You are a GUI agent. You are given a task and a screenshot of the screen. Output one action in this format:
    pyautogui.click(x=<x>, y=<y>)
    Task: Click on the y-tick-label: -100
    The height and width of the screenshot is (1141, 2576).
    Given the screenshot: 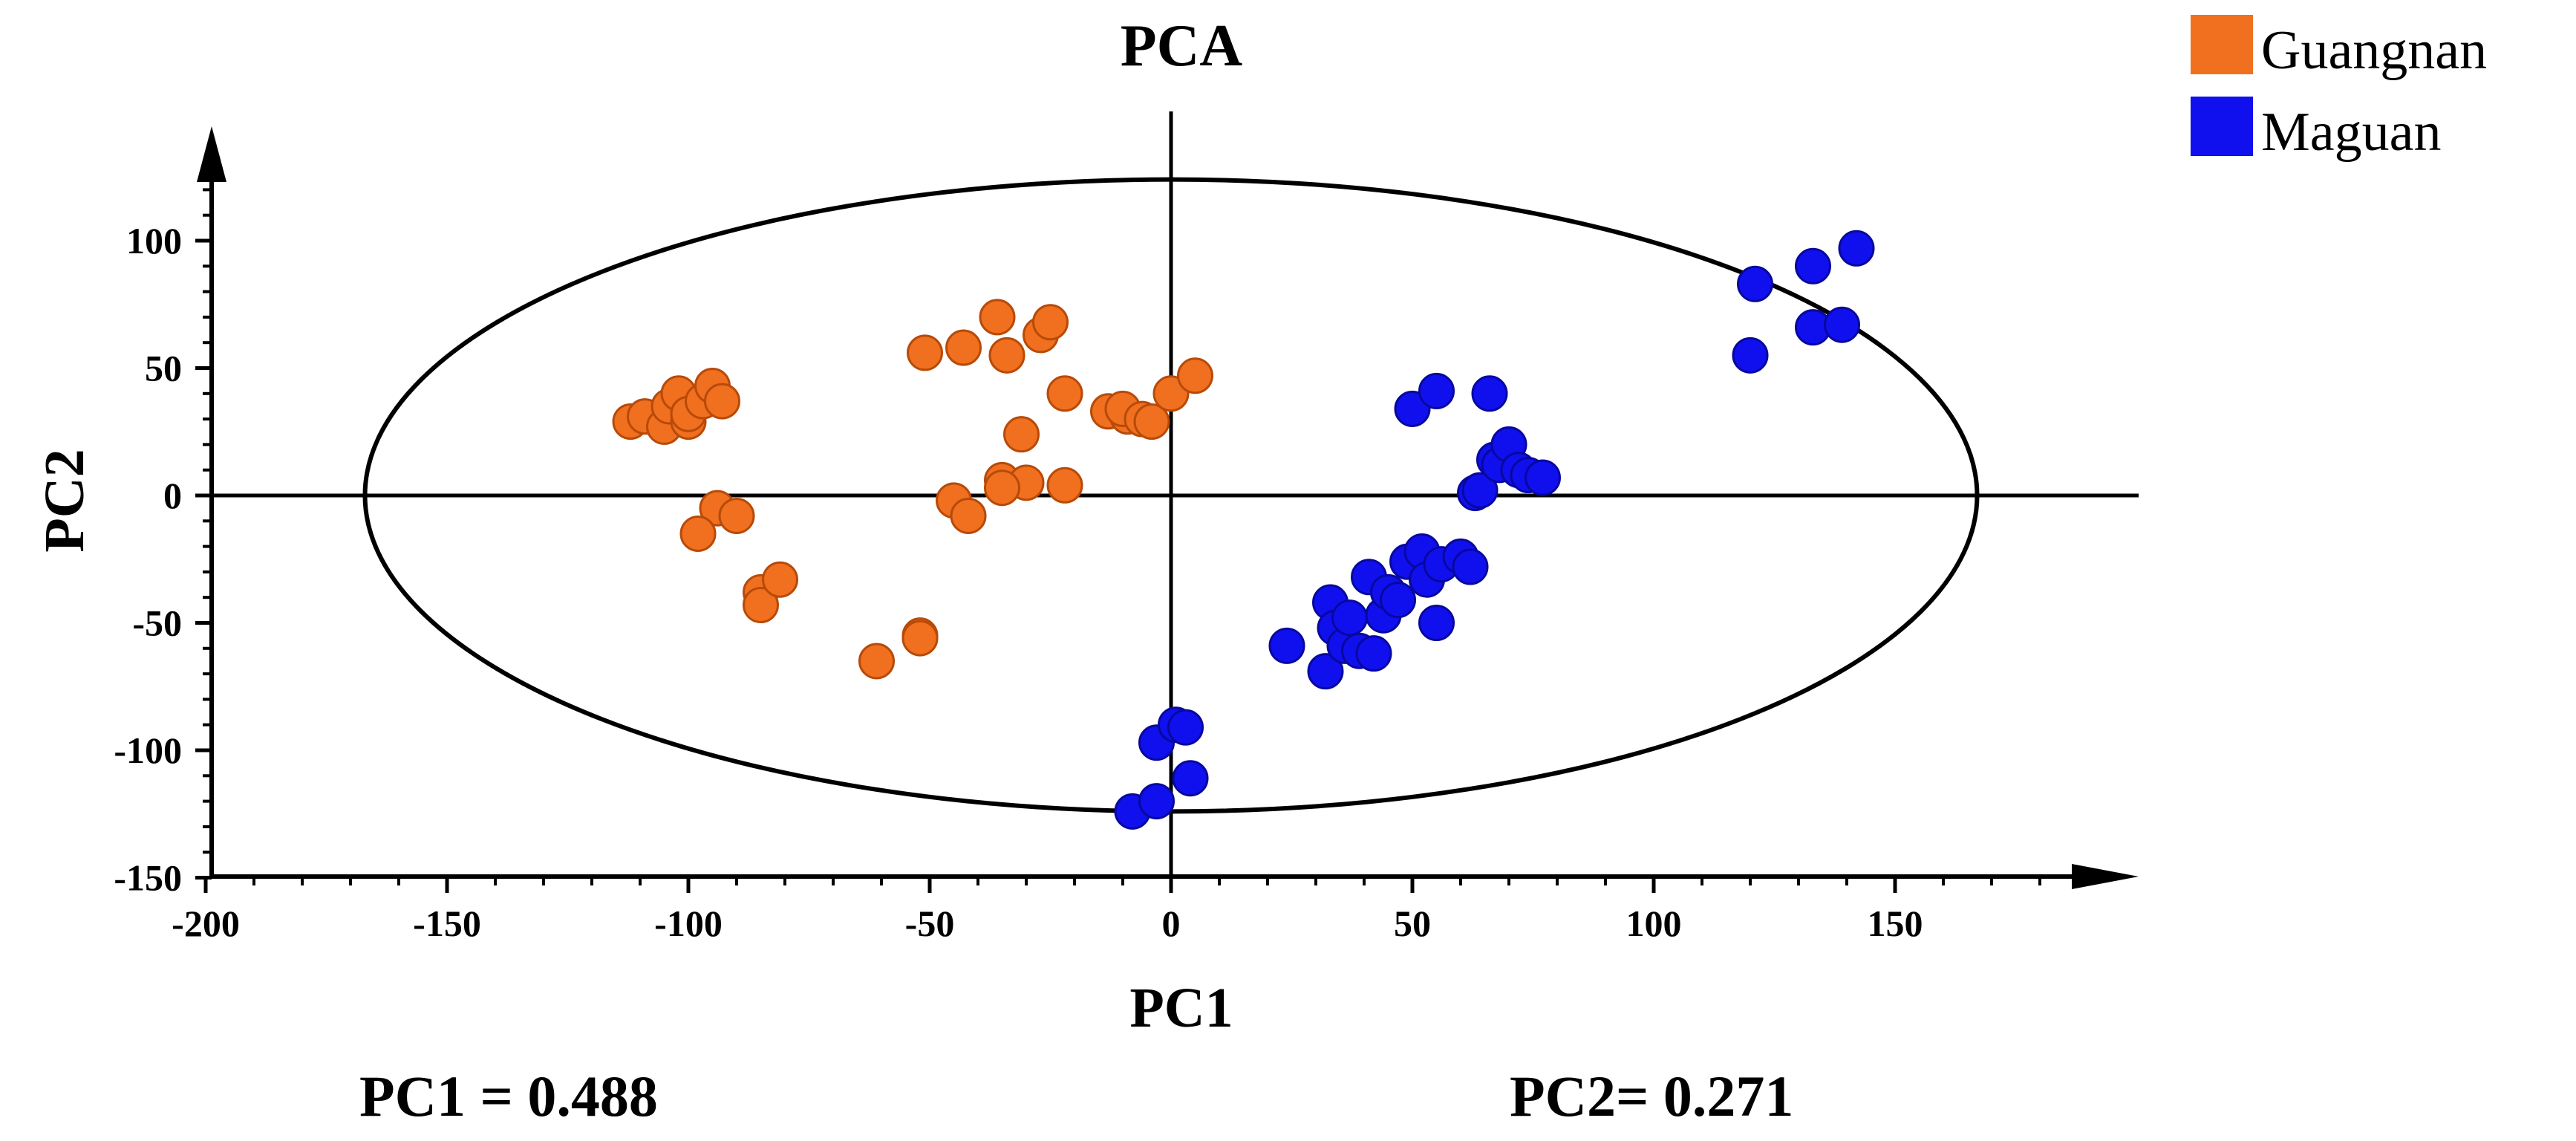 What is the action you would take?
    pyautogui.click(x=148, y=750)
    